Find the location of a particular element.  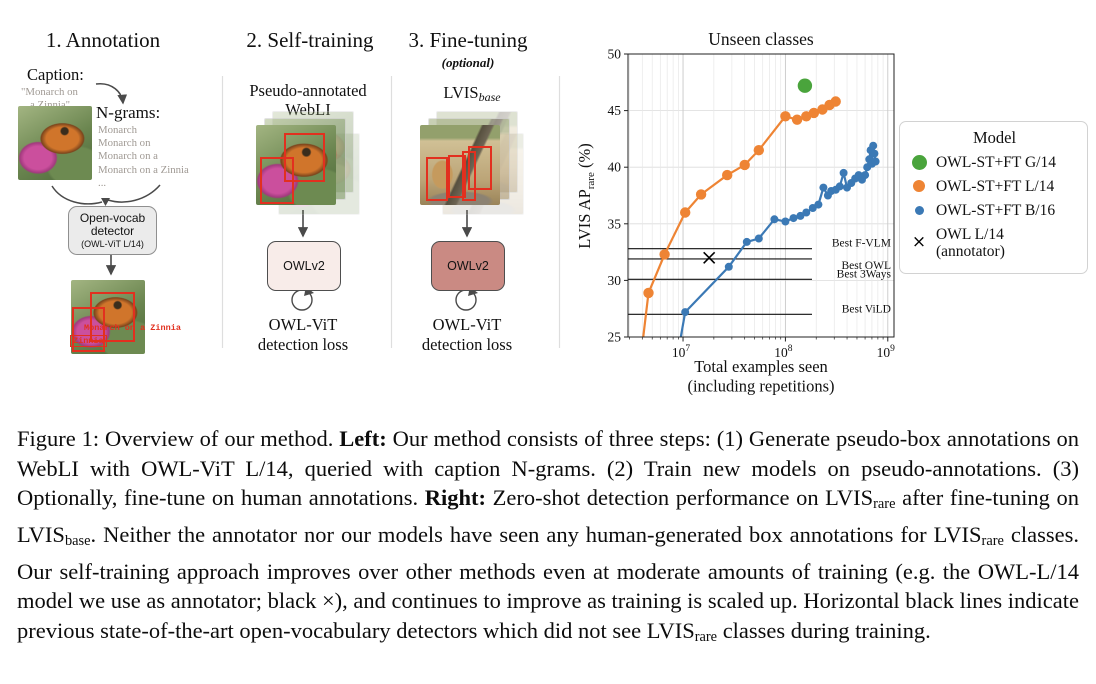

x-axis-label: (including repetitions) is located at coordinates (760, 386).